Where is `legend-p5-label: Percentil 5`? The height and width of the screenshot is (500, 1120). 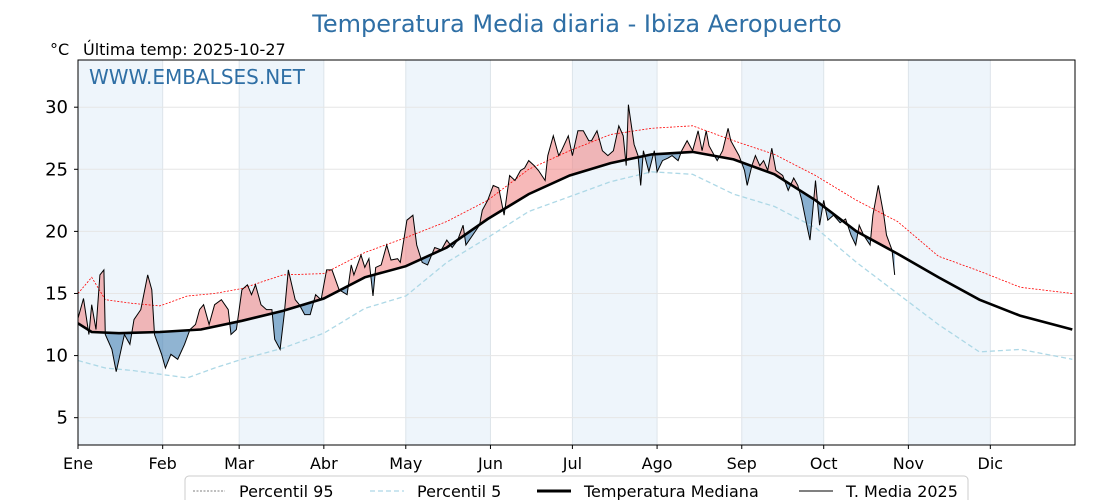
legend-p5-label: Percentil 5 is located at coordinates (459, 491).